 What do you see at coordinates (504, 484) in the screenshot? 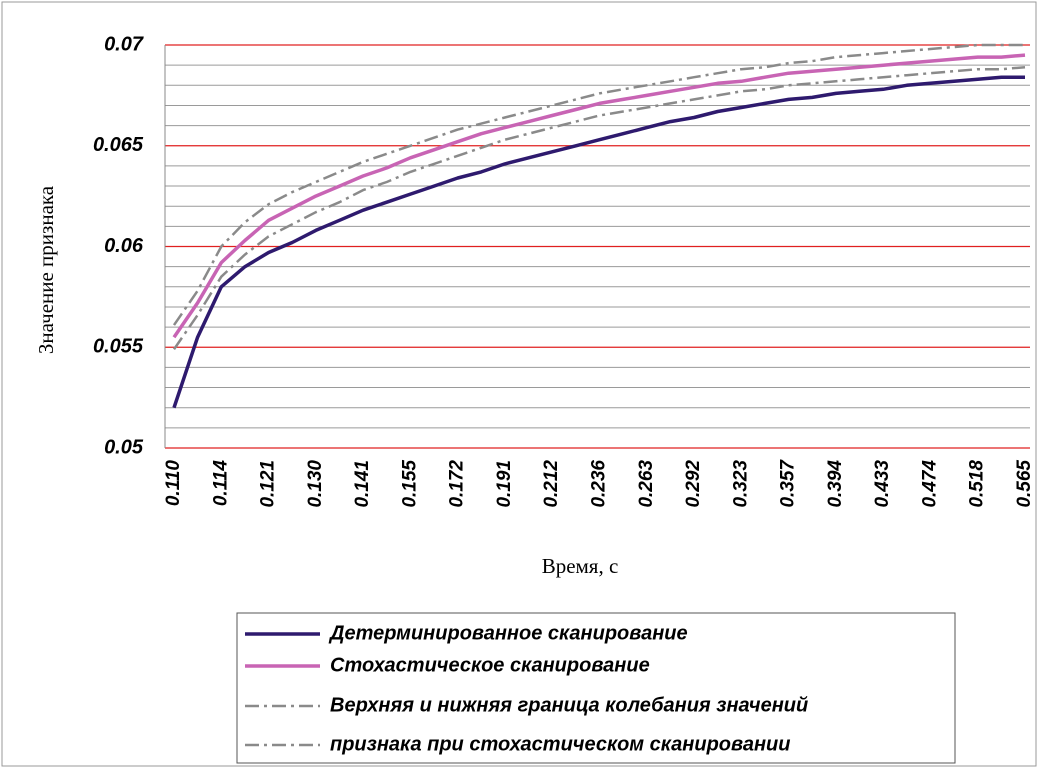
I see `x-tick-label: 0.191` at bounding box center [504, 484].